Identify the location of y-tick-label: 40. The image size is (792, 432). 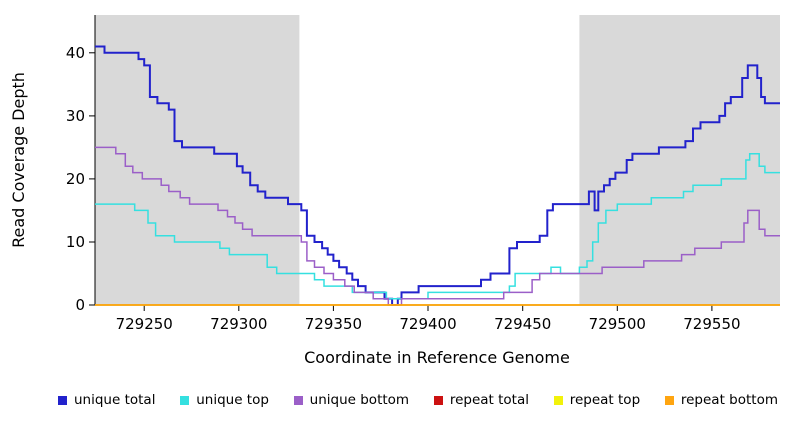
(75, 53).